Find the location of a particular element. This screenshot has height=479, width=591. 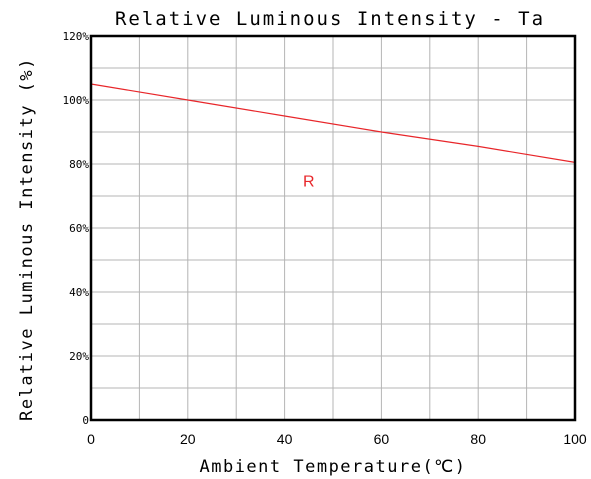

series-label: R is located at coordinates (309, 181).